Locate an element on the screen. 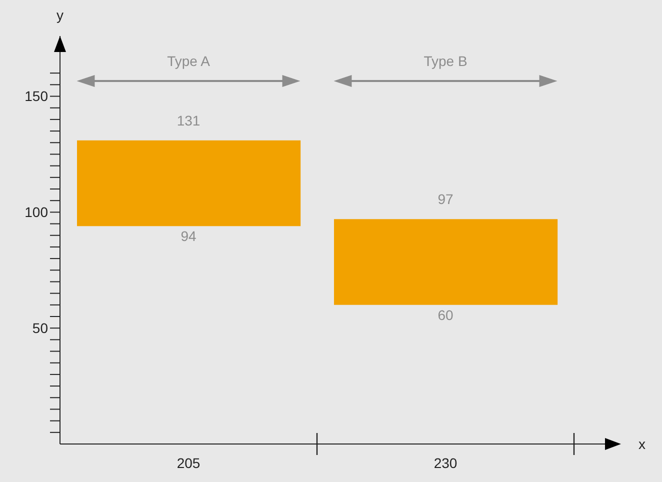 The width and height of the screenshot is (662, 482). annotation: 60 is located at coordinates (446, 314).